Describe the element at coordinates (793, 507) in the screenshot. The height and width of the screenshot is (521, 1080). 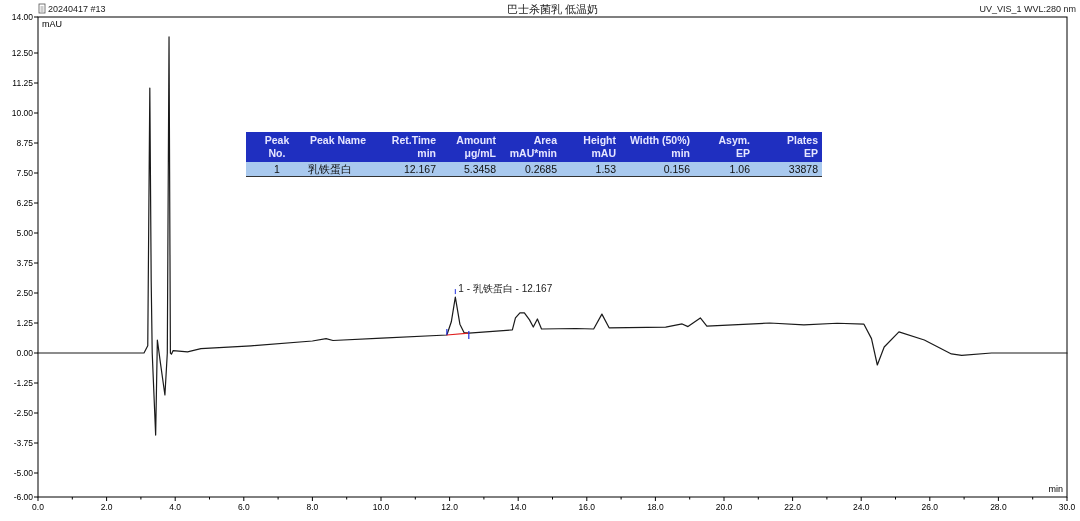
I see `x-tick-label: 22.0` at that location.